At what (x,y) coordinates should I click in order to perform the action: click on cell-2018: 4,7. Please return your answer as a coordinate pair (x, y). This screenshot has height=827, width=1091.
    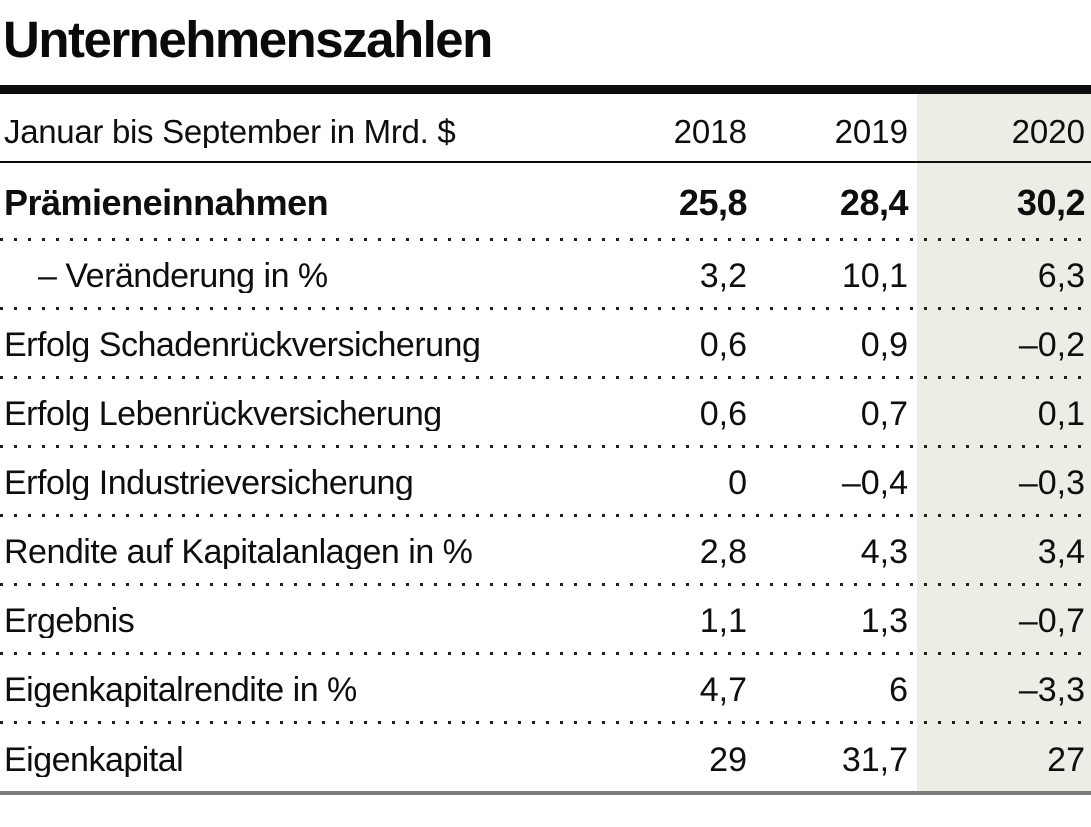
    Looking at the image, I should click on (723, 690).